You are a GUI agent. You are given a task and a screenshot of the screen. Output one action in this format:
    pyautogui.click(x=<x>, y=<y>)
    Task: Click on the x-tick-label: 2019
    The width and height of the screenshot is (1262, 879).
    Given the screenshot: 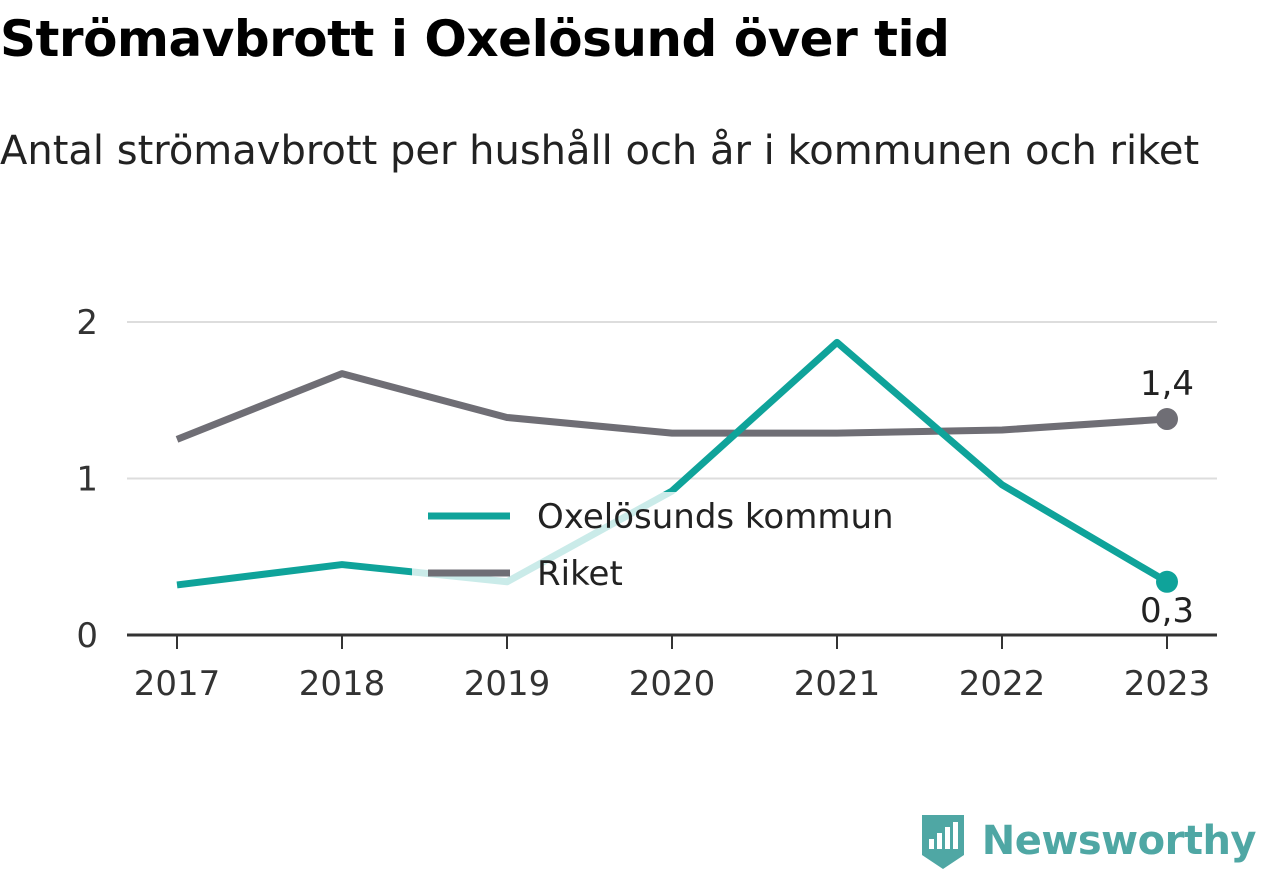 What is the action you would take?
    pyautogui.click(x=507, y=684)
    